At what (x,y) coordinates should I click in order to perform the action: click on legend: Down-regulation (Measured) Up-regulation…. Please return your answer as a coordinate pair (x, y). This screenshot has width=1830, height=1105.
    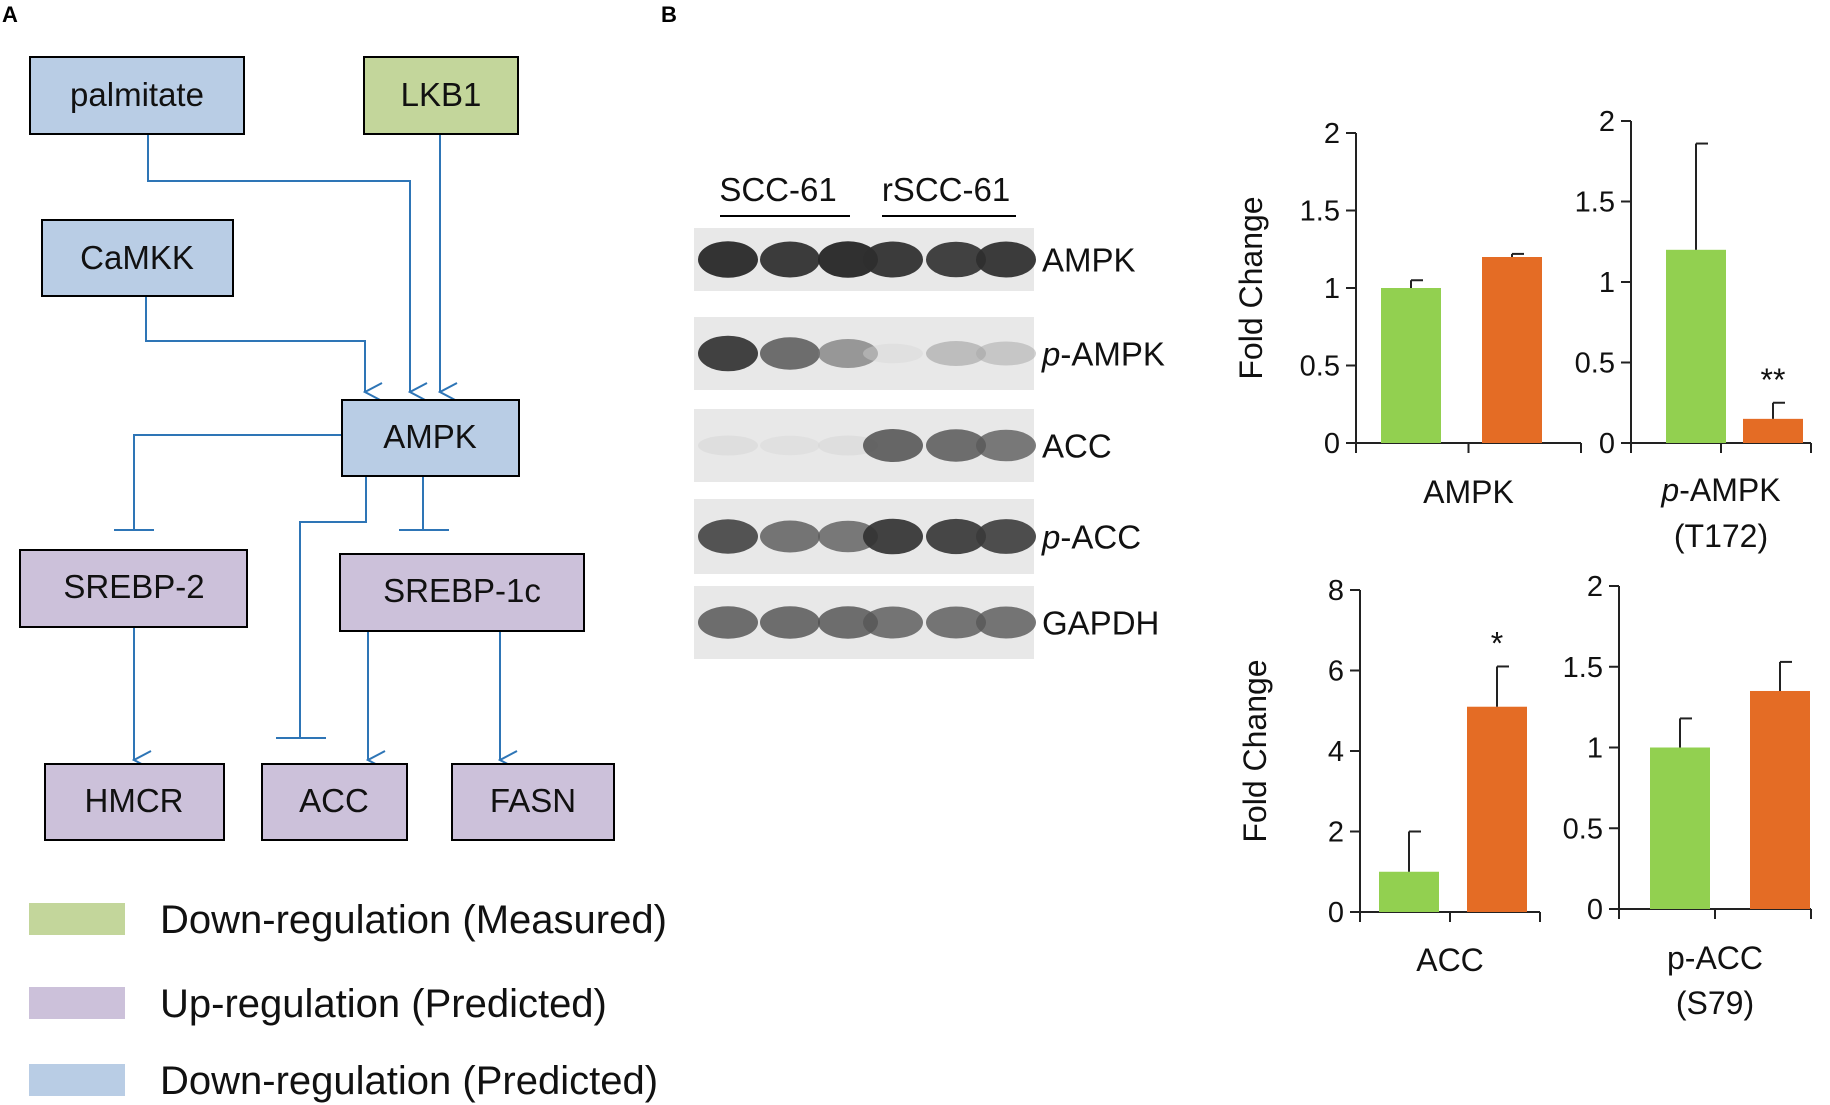
    Looking at the image, I should click on (348, 1000).